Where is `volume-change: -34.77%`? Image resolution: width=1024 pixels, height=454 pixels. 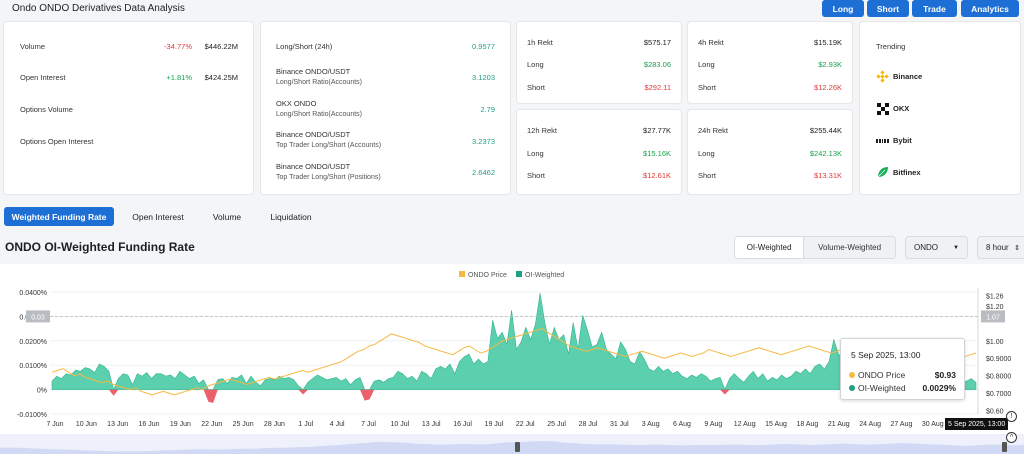 volume-change: -34.77% is located at coordinates (178, 46).